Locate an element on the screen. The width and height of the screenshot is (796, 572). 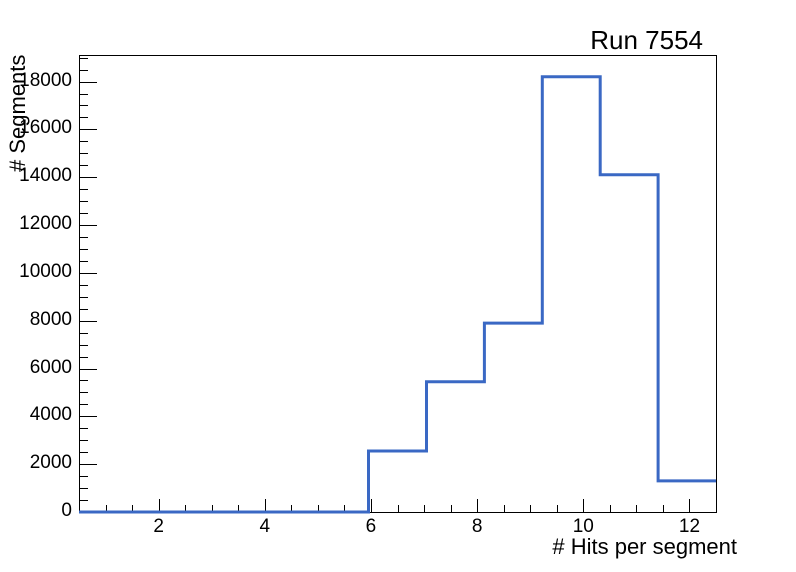
y-tick-label: 8000 is located at coordinates (50, 319).